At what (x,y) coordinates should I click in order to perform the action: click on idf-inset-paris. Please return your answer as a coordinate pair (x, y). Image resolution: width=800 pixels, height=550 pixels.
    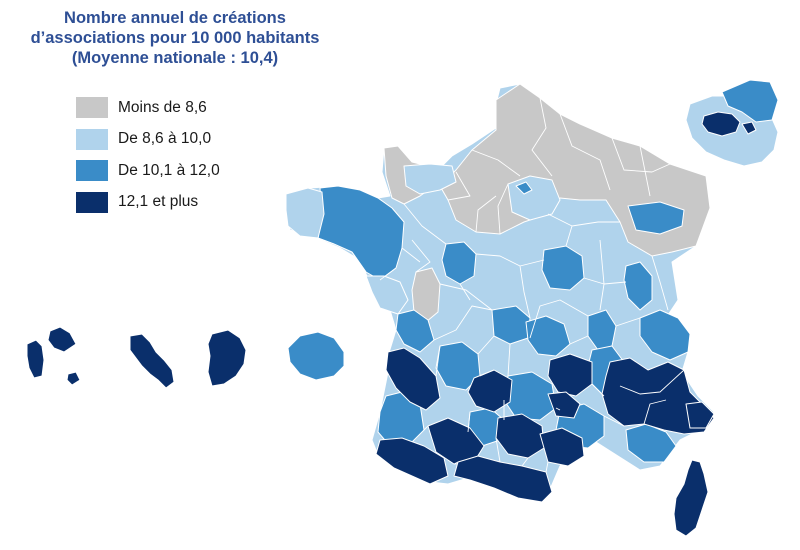
    Looking at the image, I should click on (721, 124).